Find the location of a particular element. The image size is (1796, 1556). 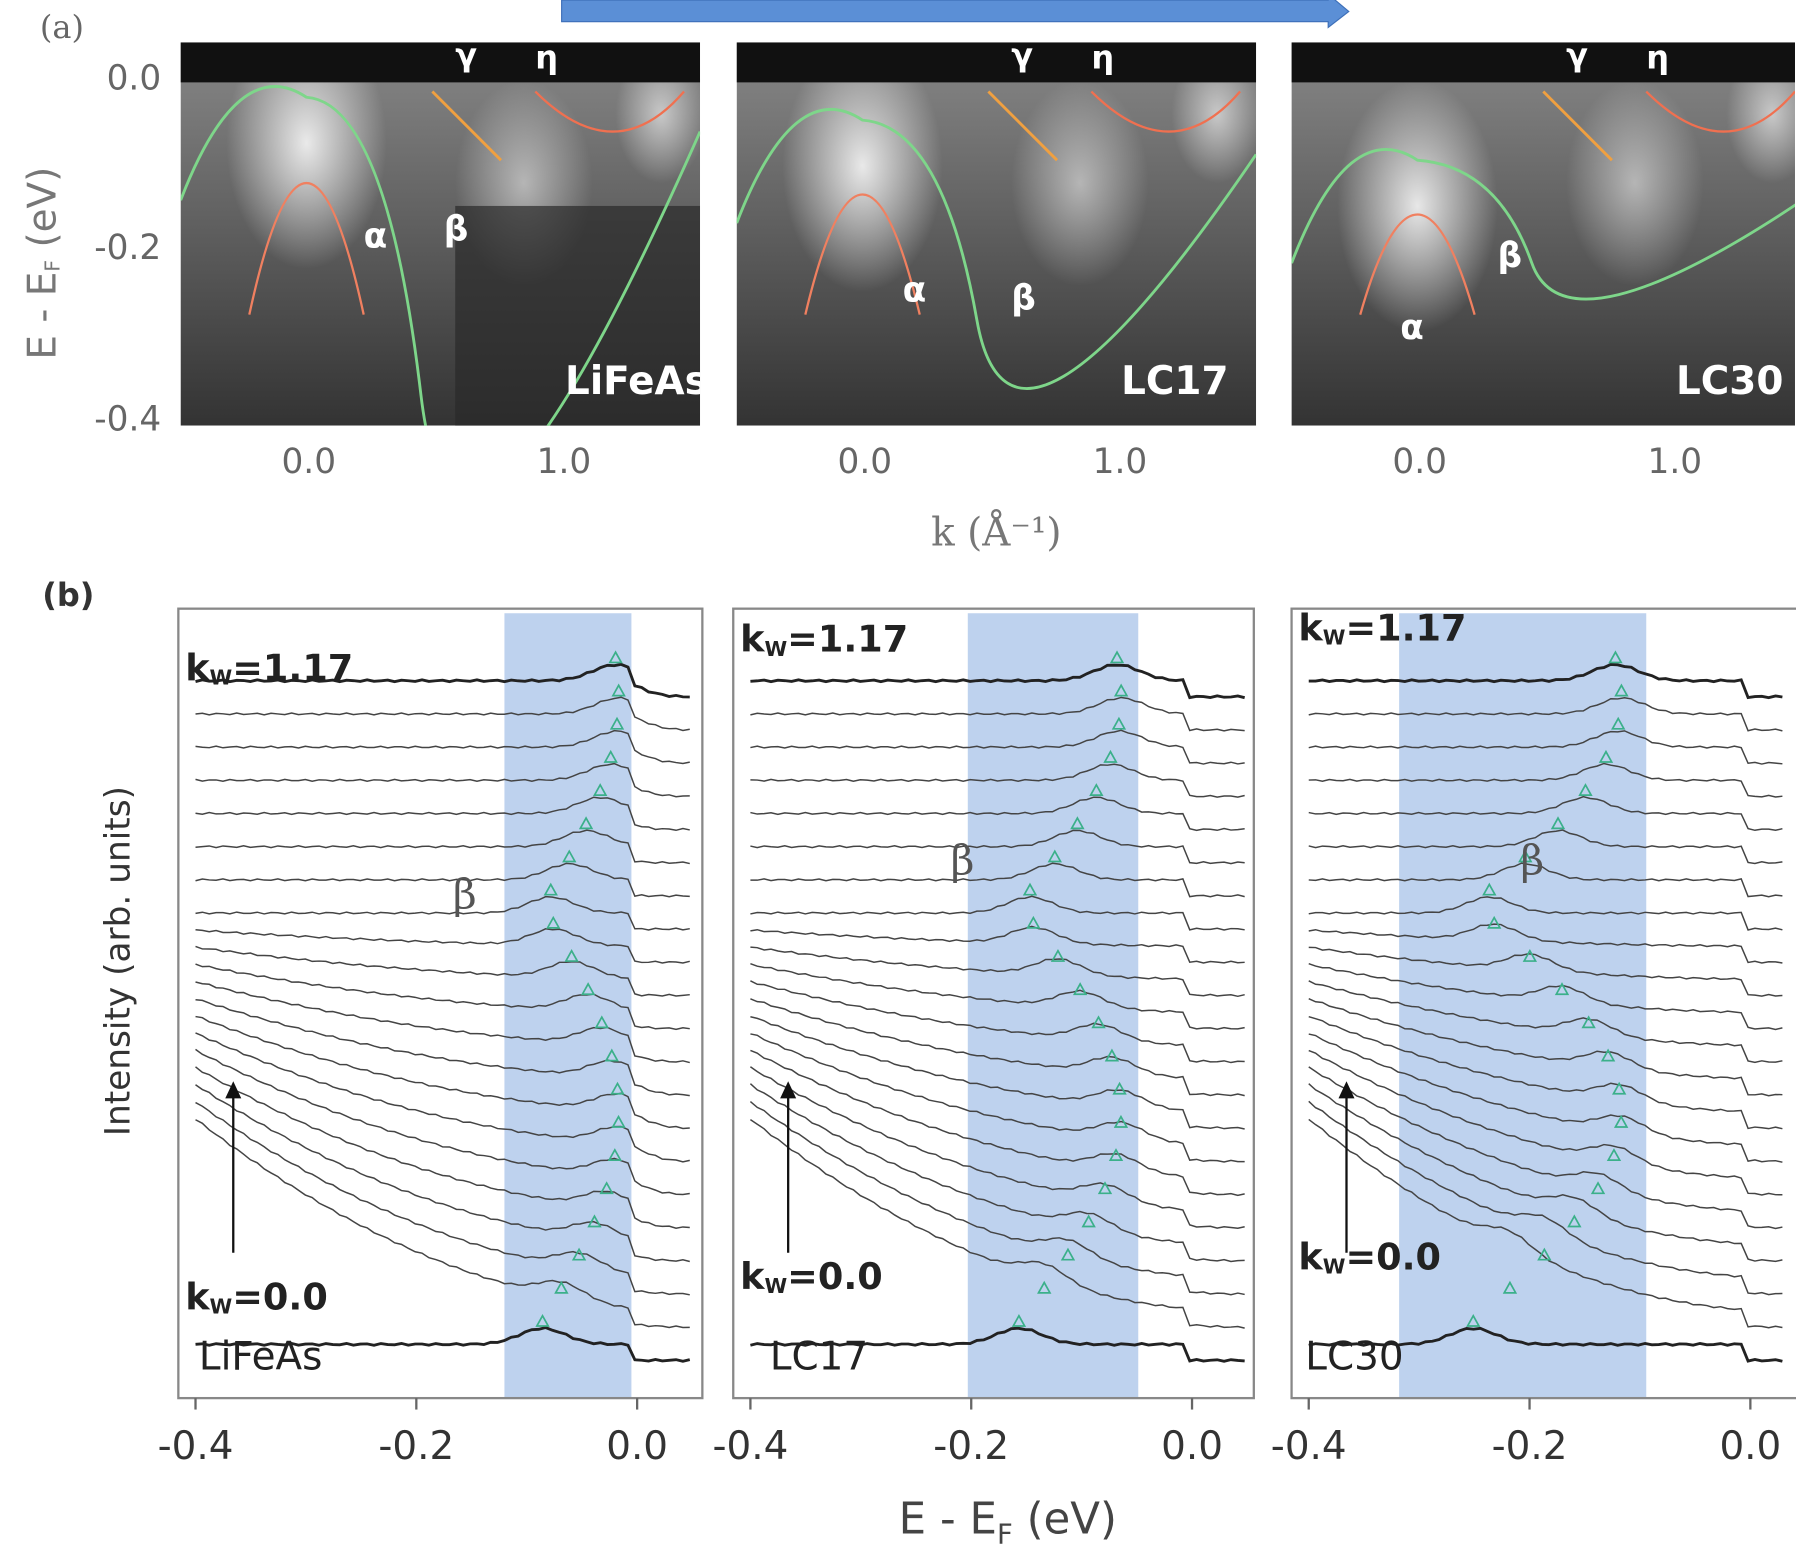

y-tick-label: -0.2 is located at coordinates (127, 248).